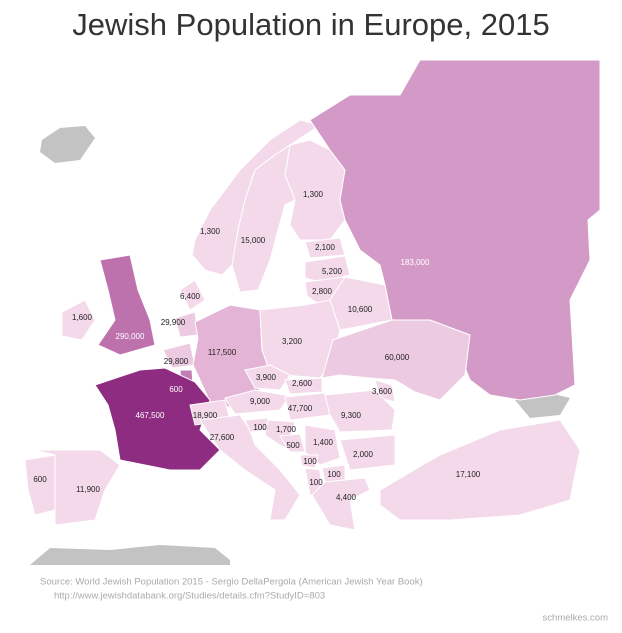 The width and height of the screenshot is (622, 633). What do you see at coordinates (222, 437) in the screenshot?
I see `region-label: 27,600` at bounding box center [222, 437].